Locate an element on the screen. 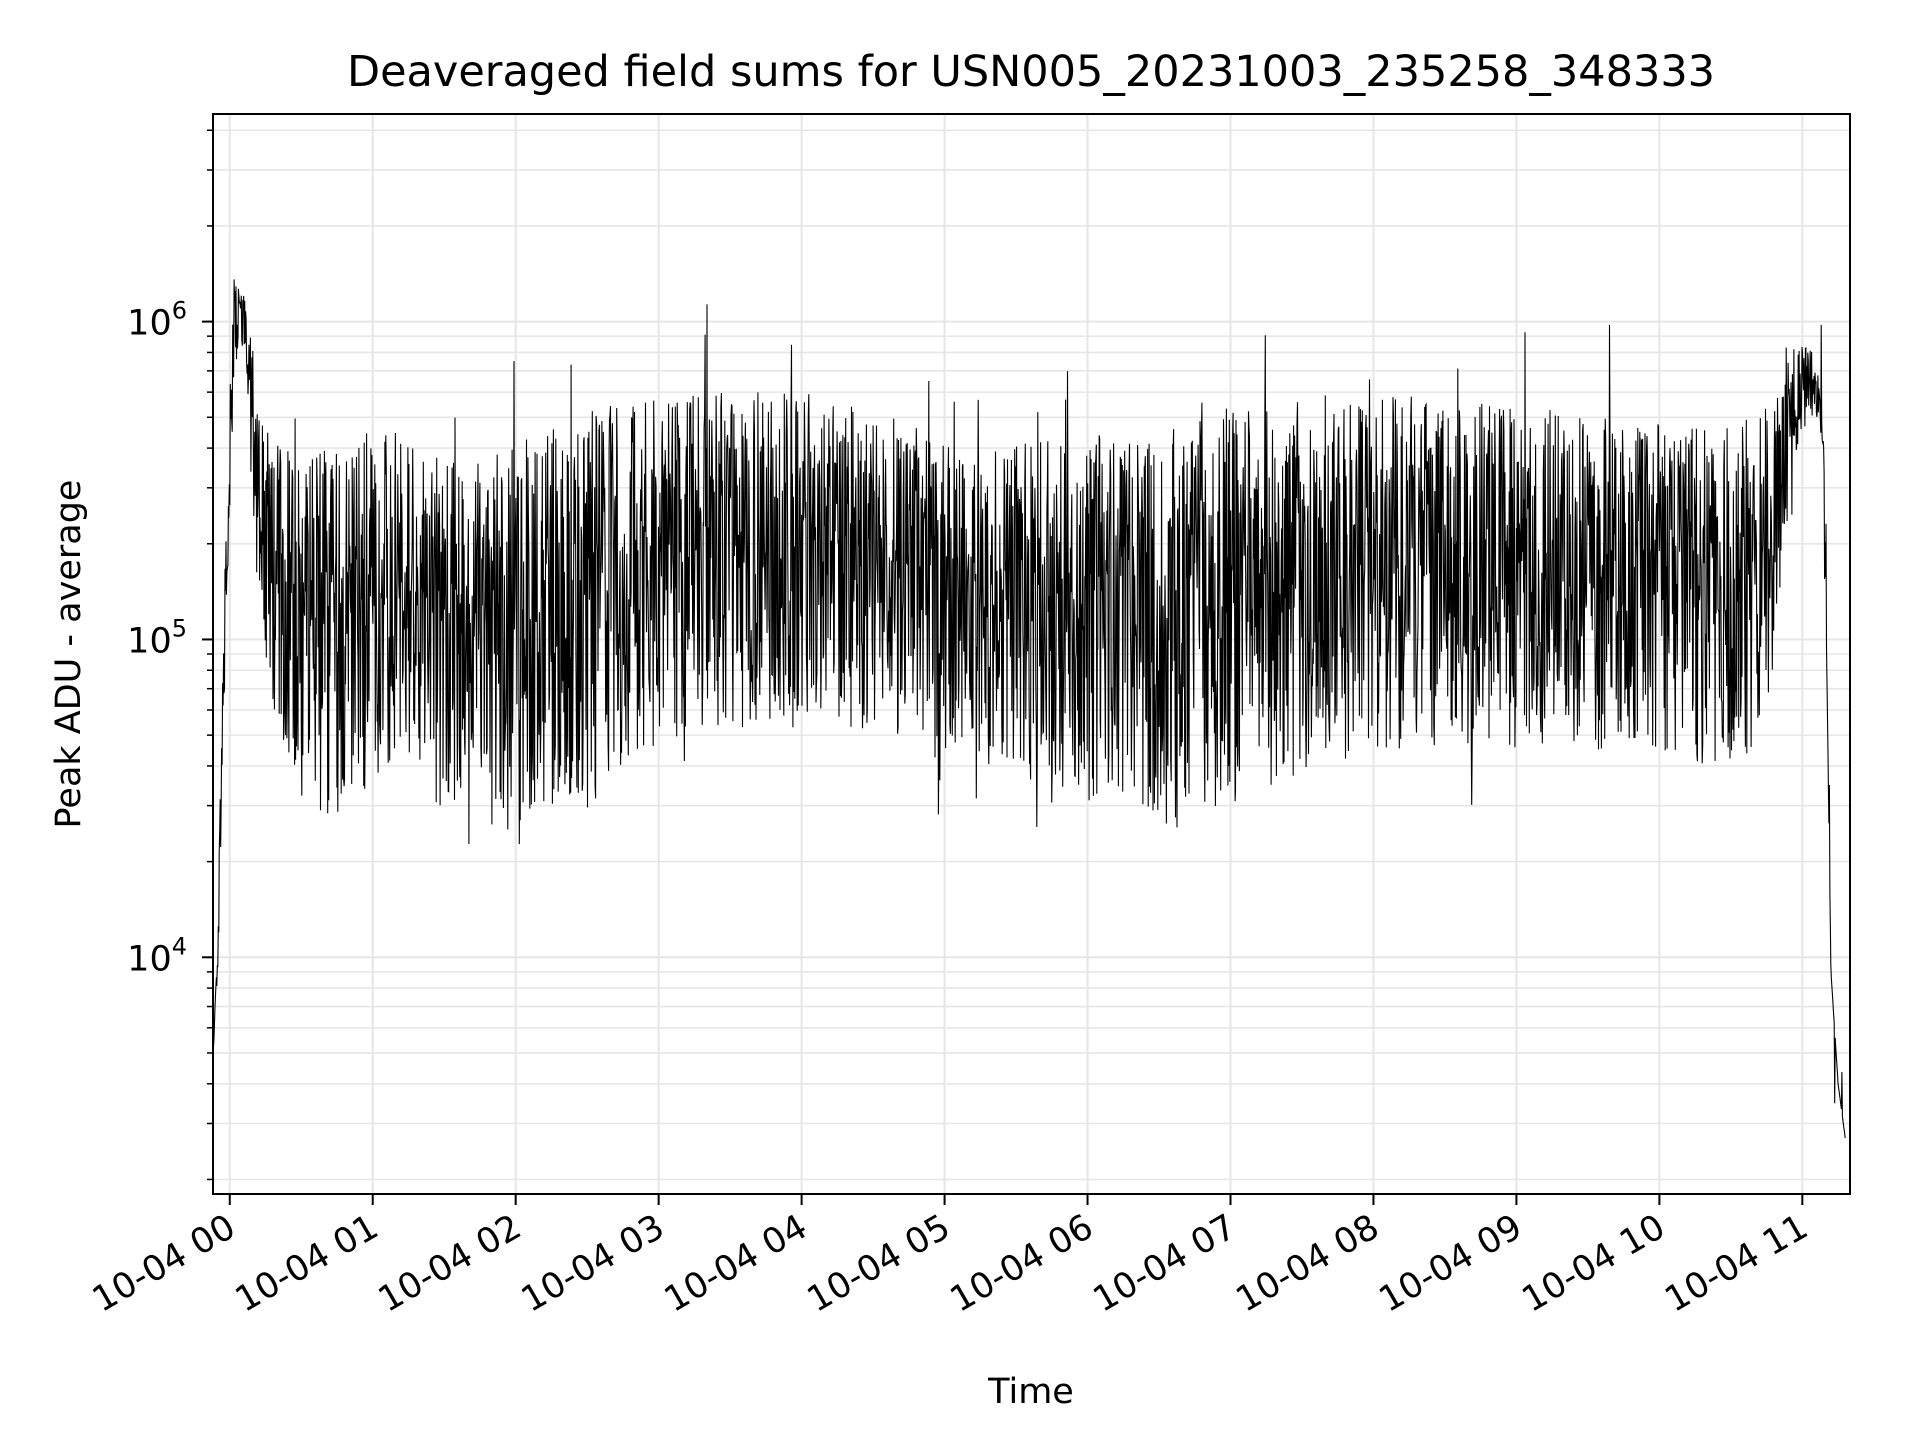 The width and height of the screenshot is (1920, 1440). x-tick-label: 10-04 02 is located at coordinates (450, 1263).